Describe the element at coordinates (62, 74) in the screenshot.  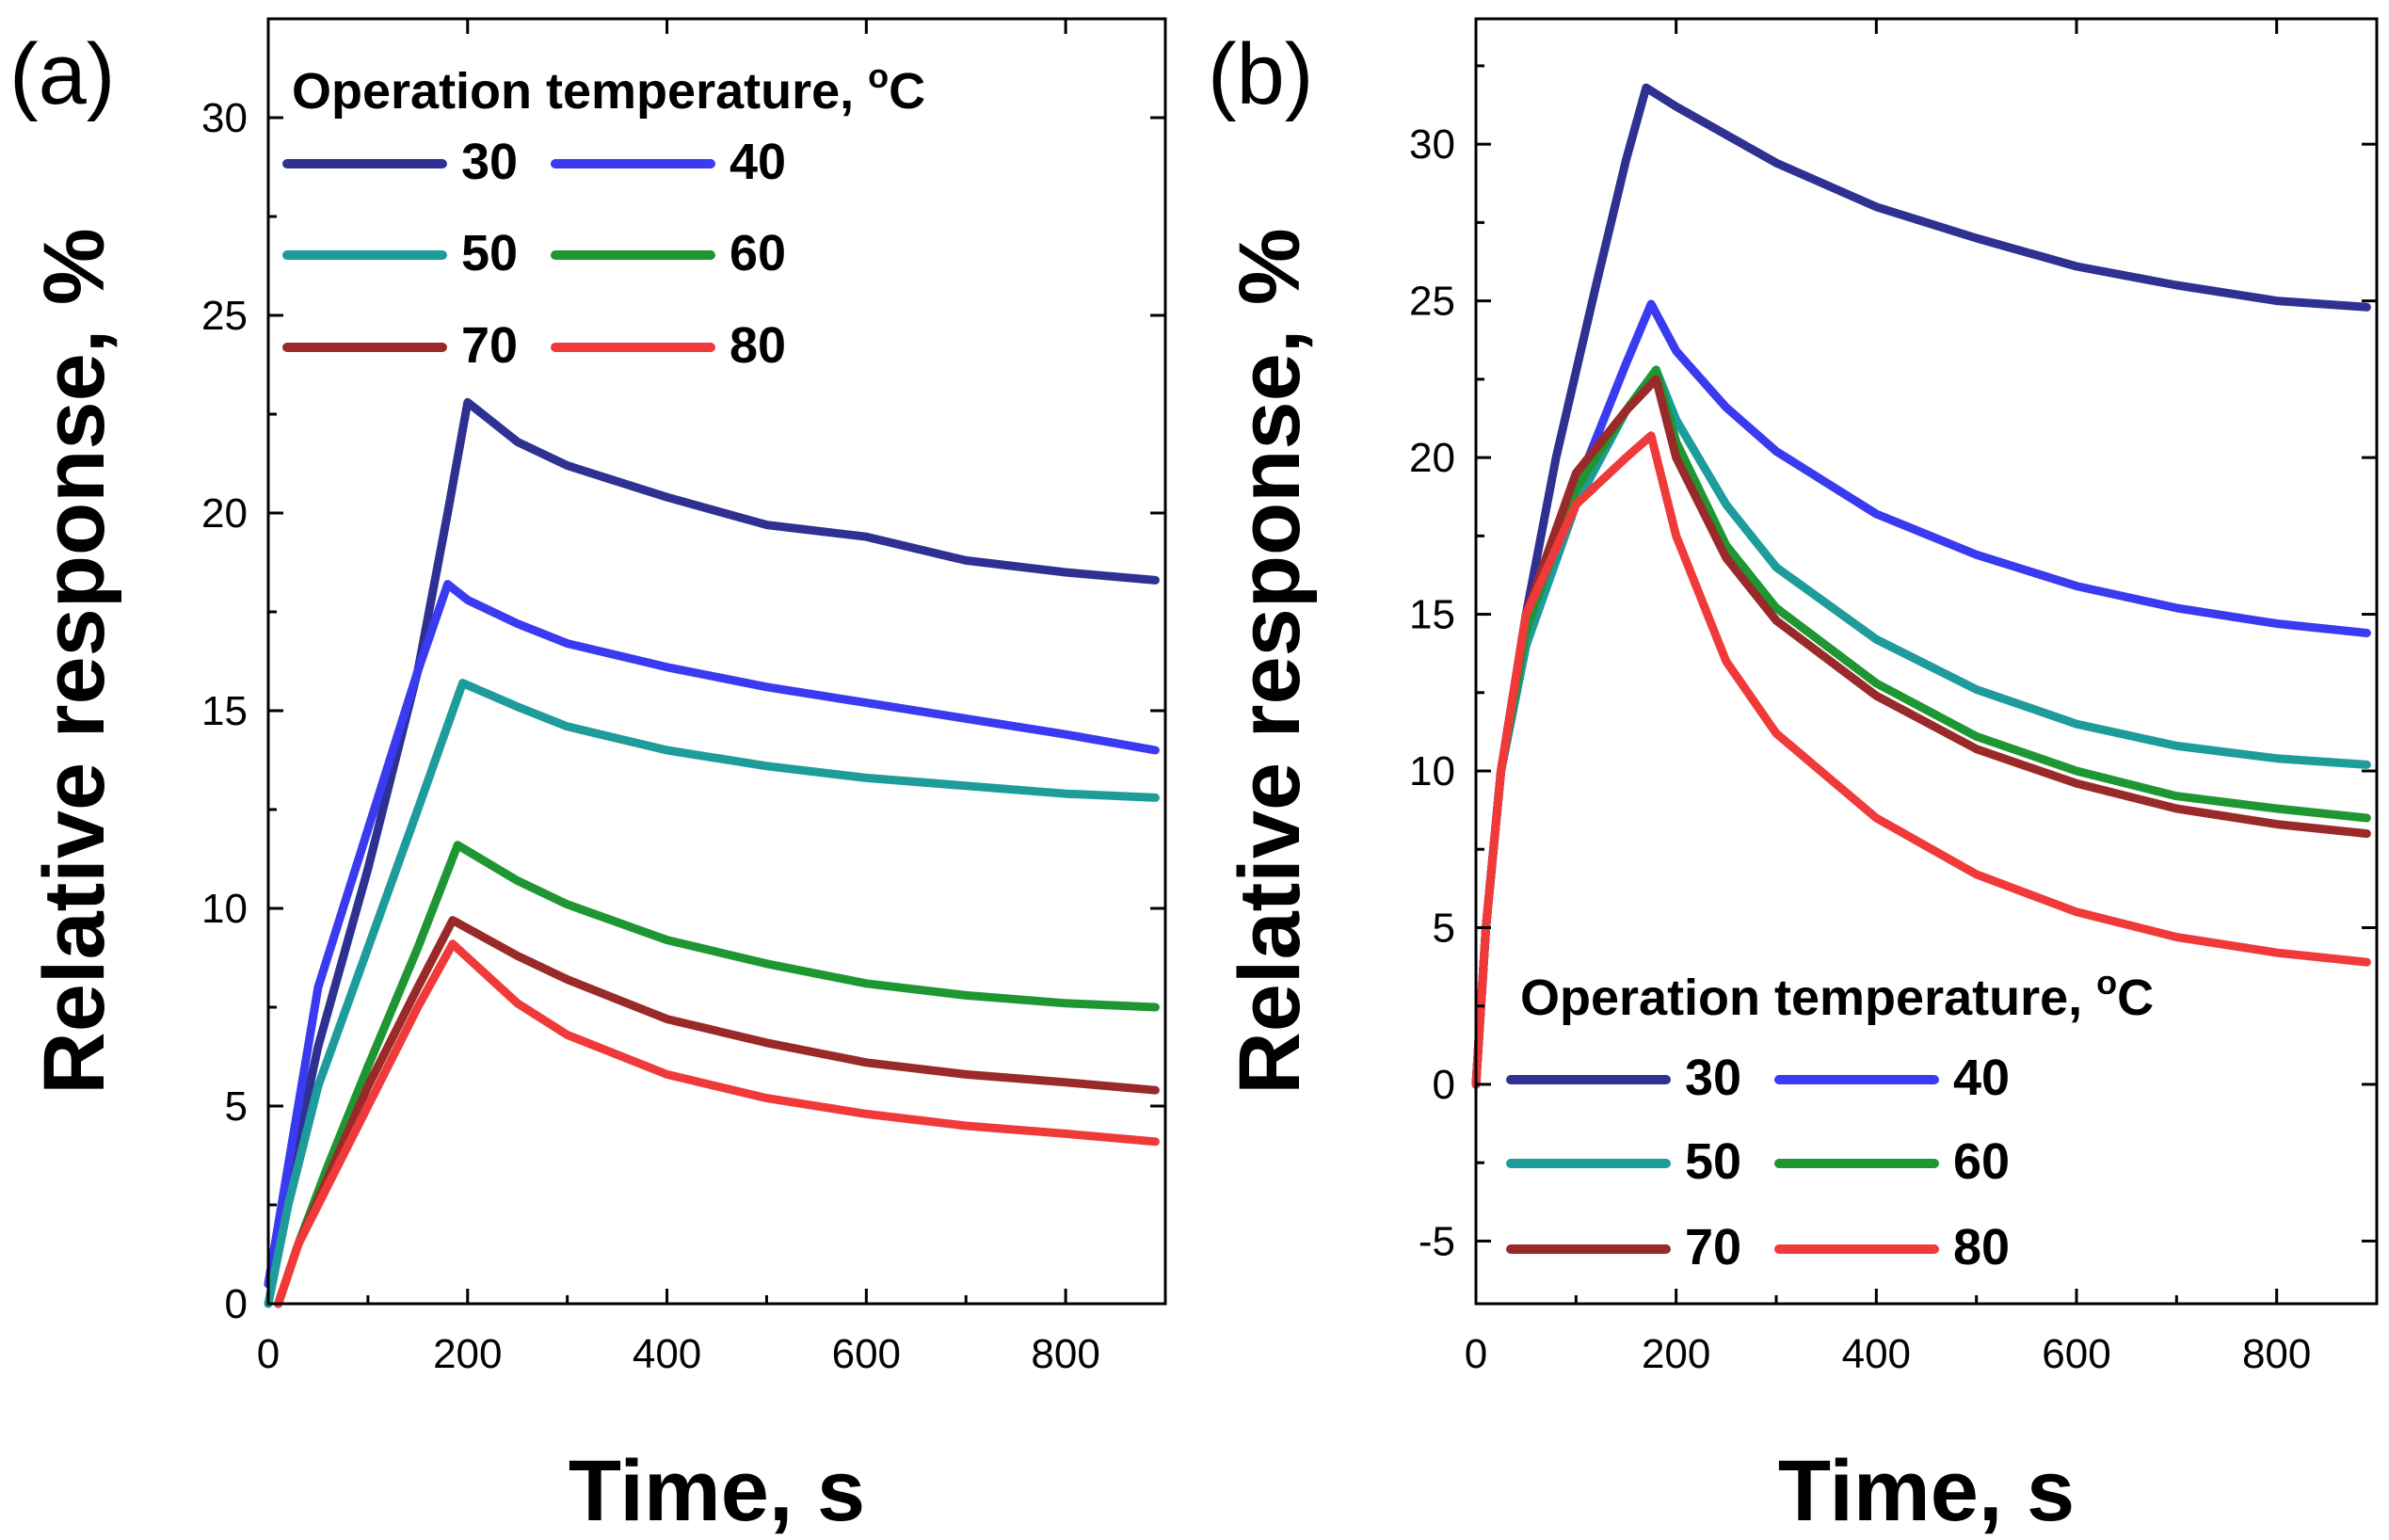
I see `panel-label: (a)` at that location.